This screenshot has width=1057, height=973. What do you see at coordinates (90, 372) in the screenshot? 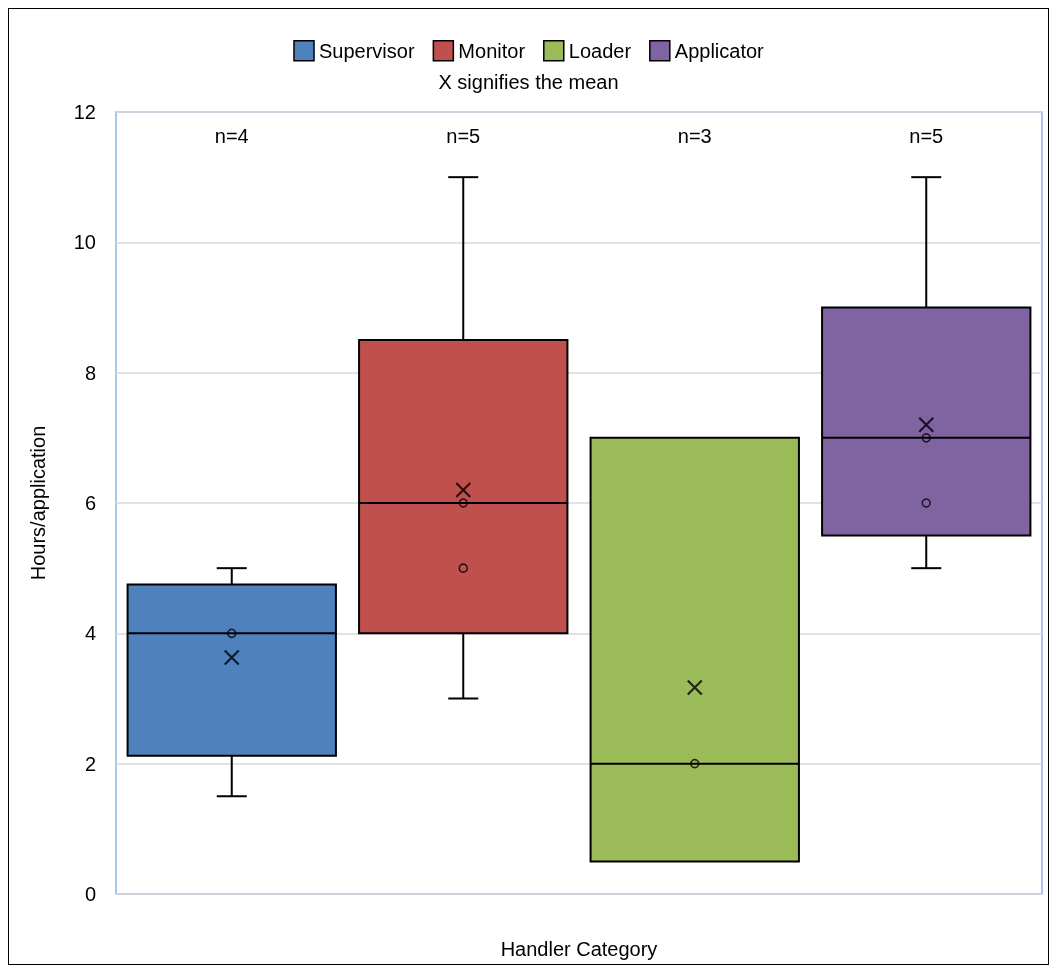
I see `y-tick-label: 8` at bounding box center [90, 372].